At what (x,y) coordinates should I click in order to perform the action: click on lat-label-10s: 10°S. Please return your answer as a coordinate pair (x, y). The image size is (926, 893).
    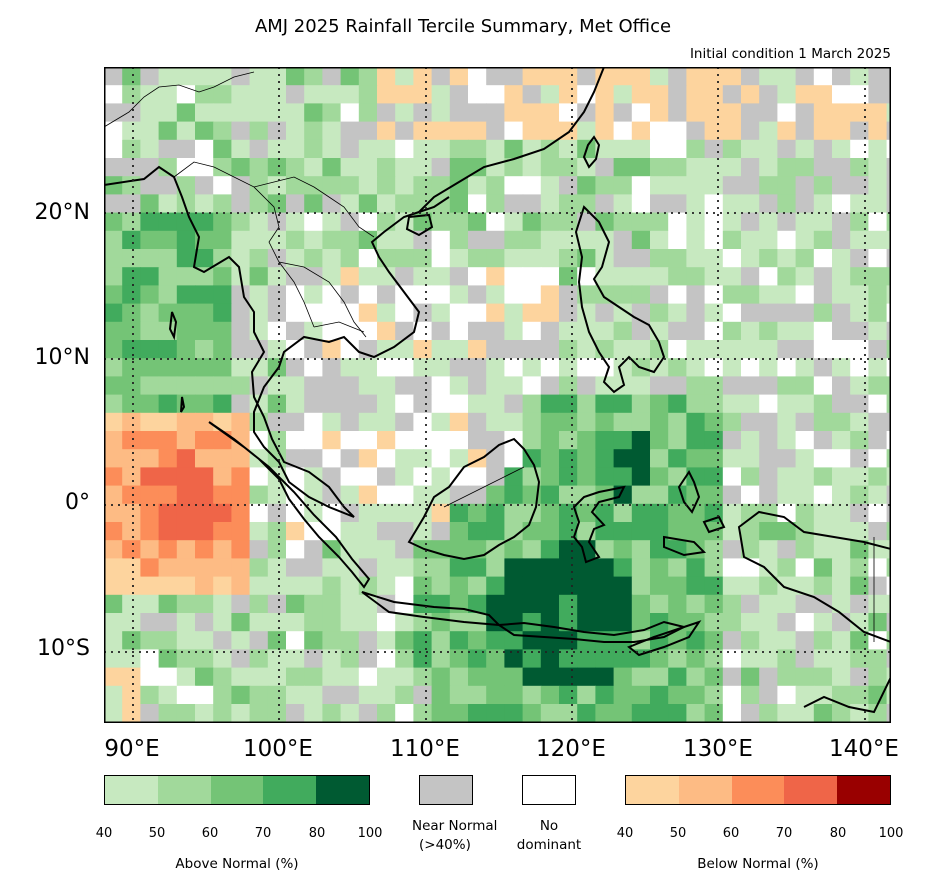
    Looking at the image, I should click on (63, 648).